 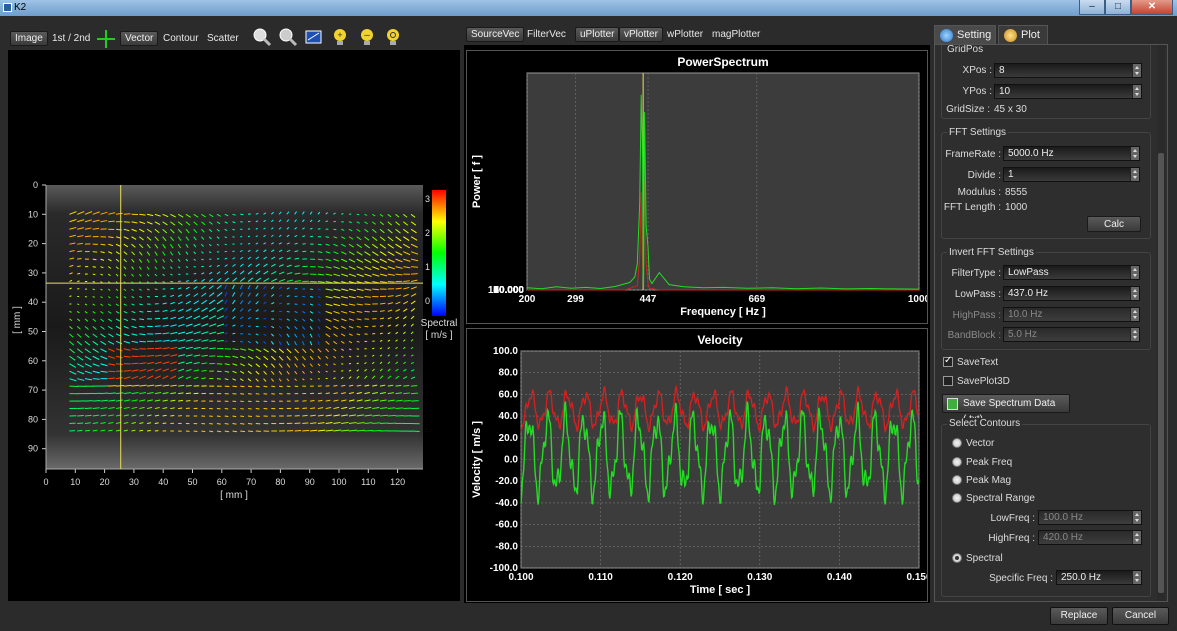 What do you see at coordinates (1092, 7) in the screenshot?
I see `minimize-button: –` at bounding box center [1092, 7].